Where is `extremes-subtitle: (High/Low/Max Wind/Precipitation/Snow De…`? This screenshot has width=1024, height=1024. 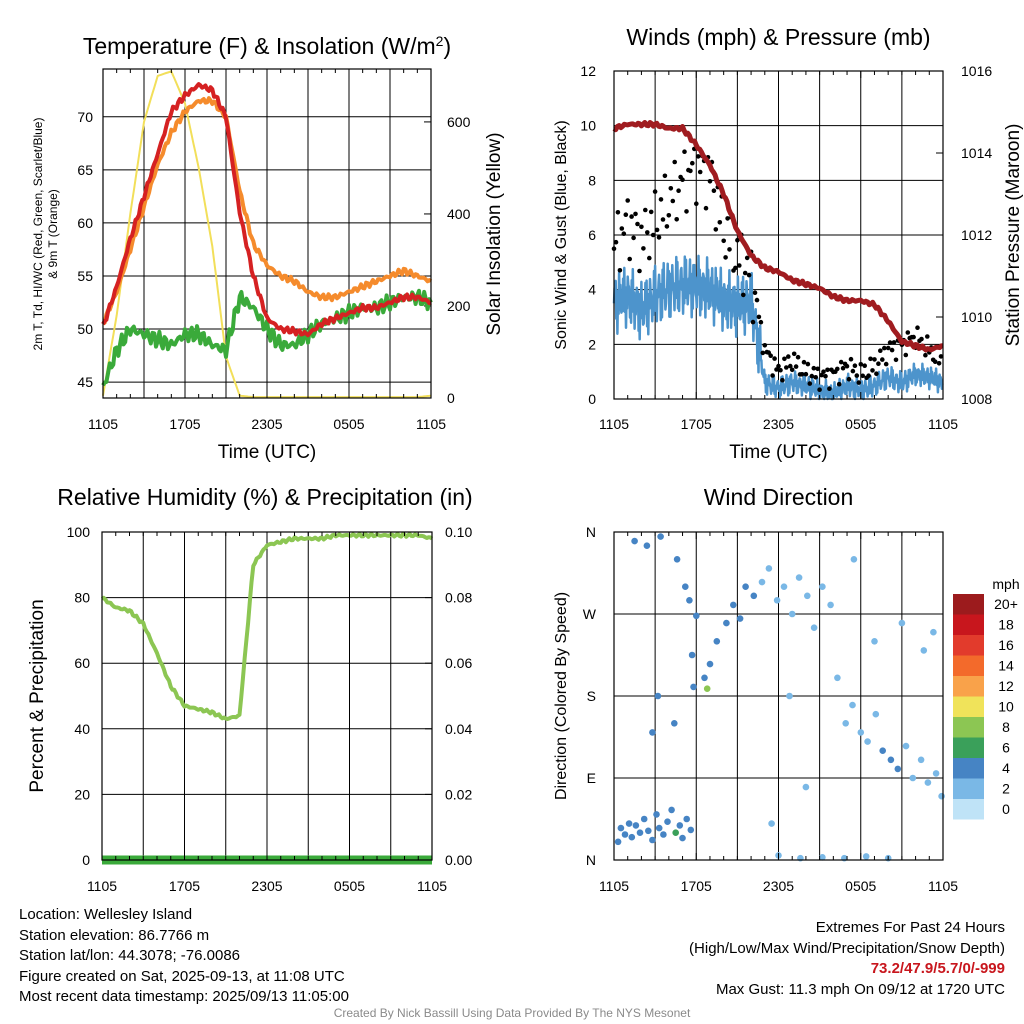
extremes-subtitle: (High/Low/Max Wind/Precipitation/Snow De… is located at coordinates (847, 948).